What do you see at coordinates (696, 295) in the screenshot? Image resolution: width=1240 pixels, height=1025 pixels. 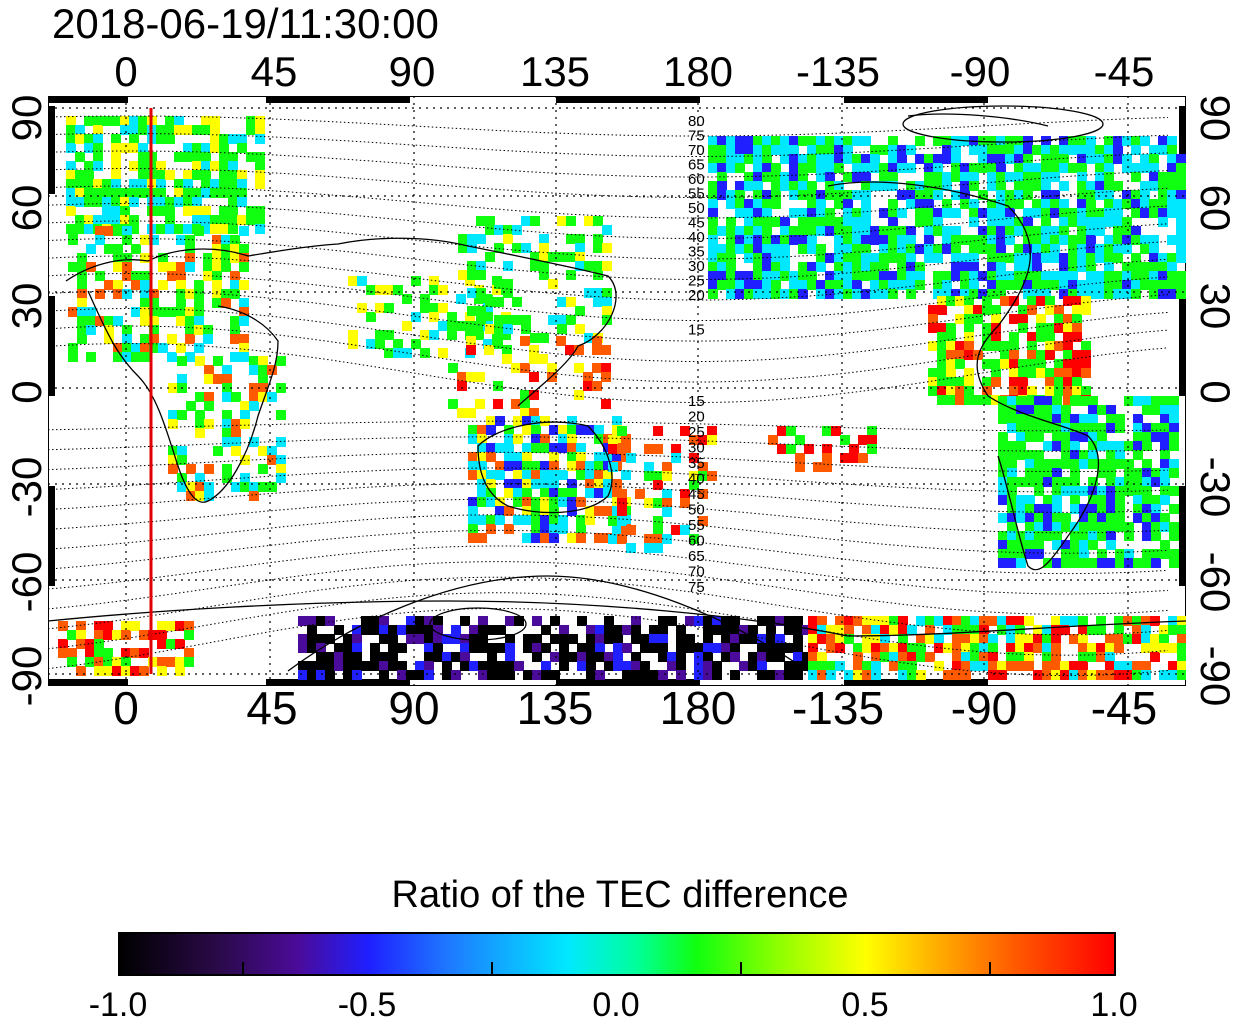 I see `contour-label: 20` at bounding box center [696, 295].